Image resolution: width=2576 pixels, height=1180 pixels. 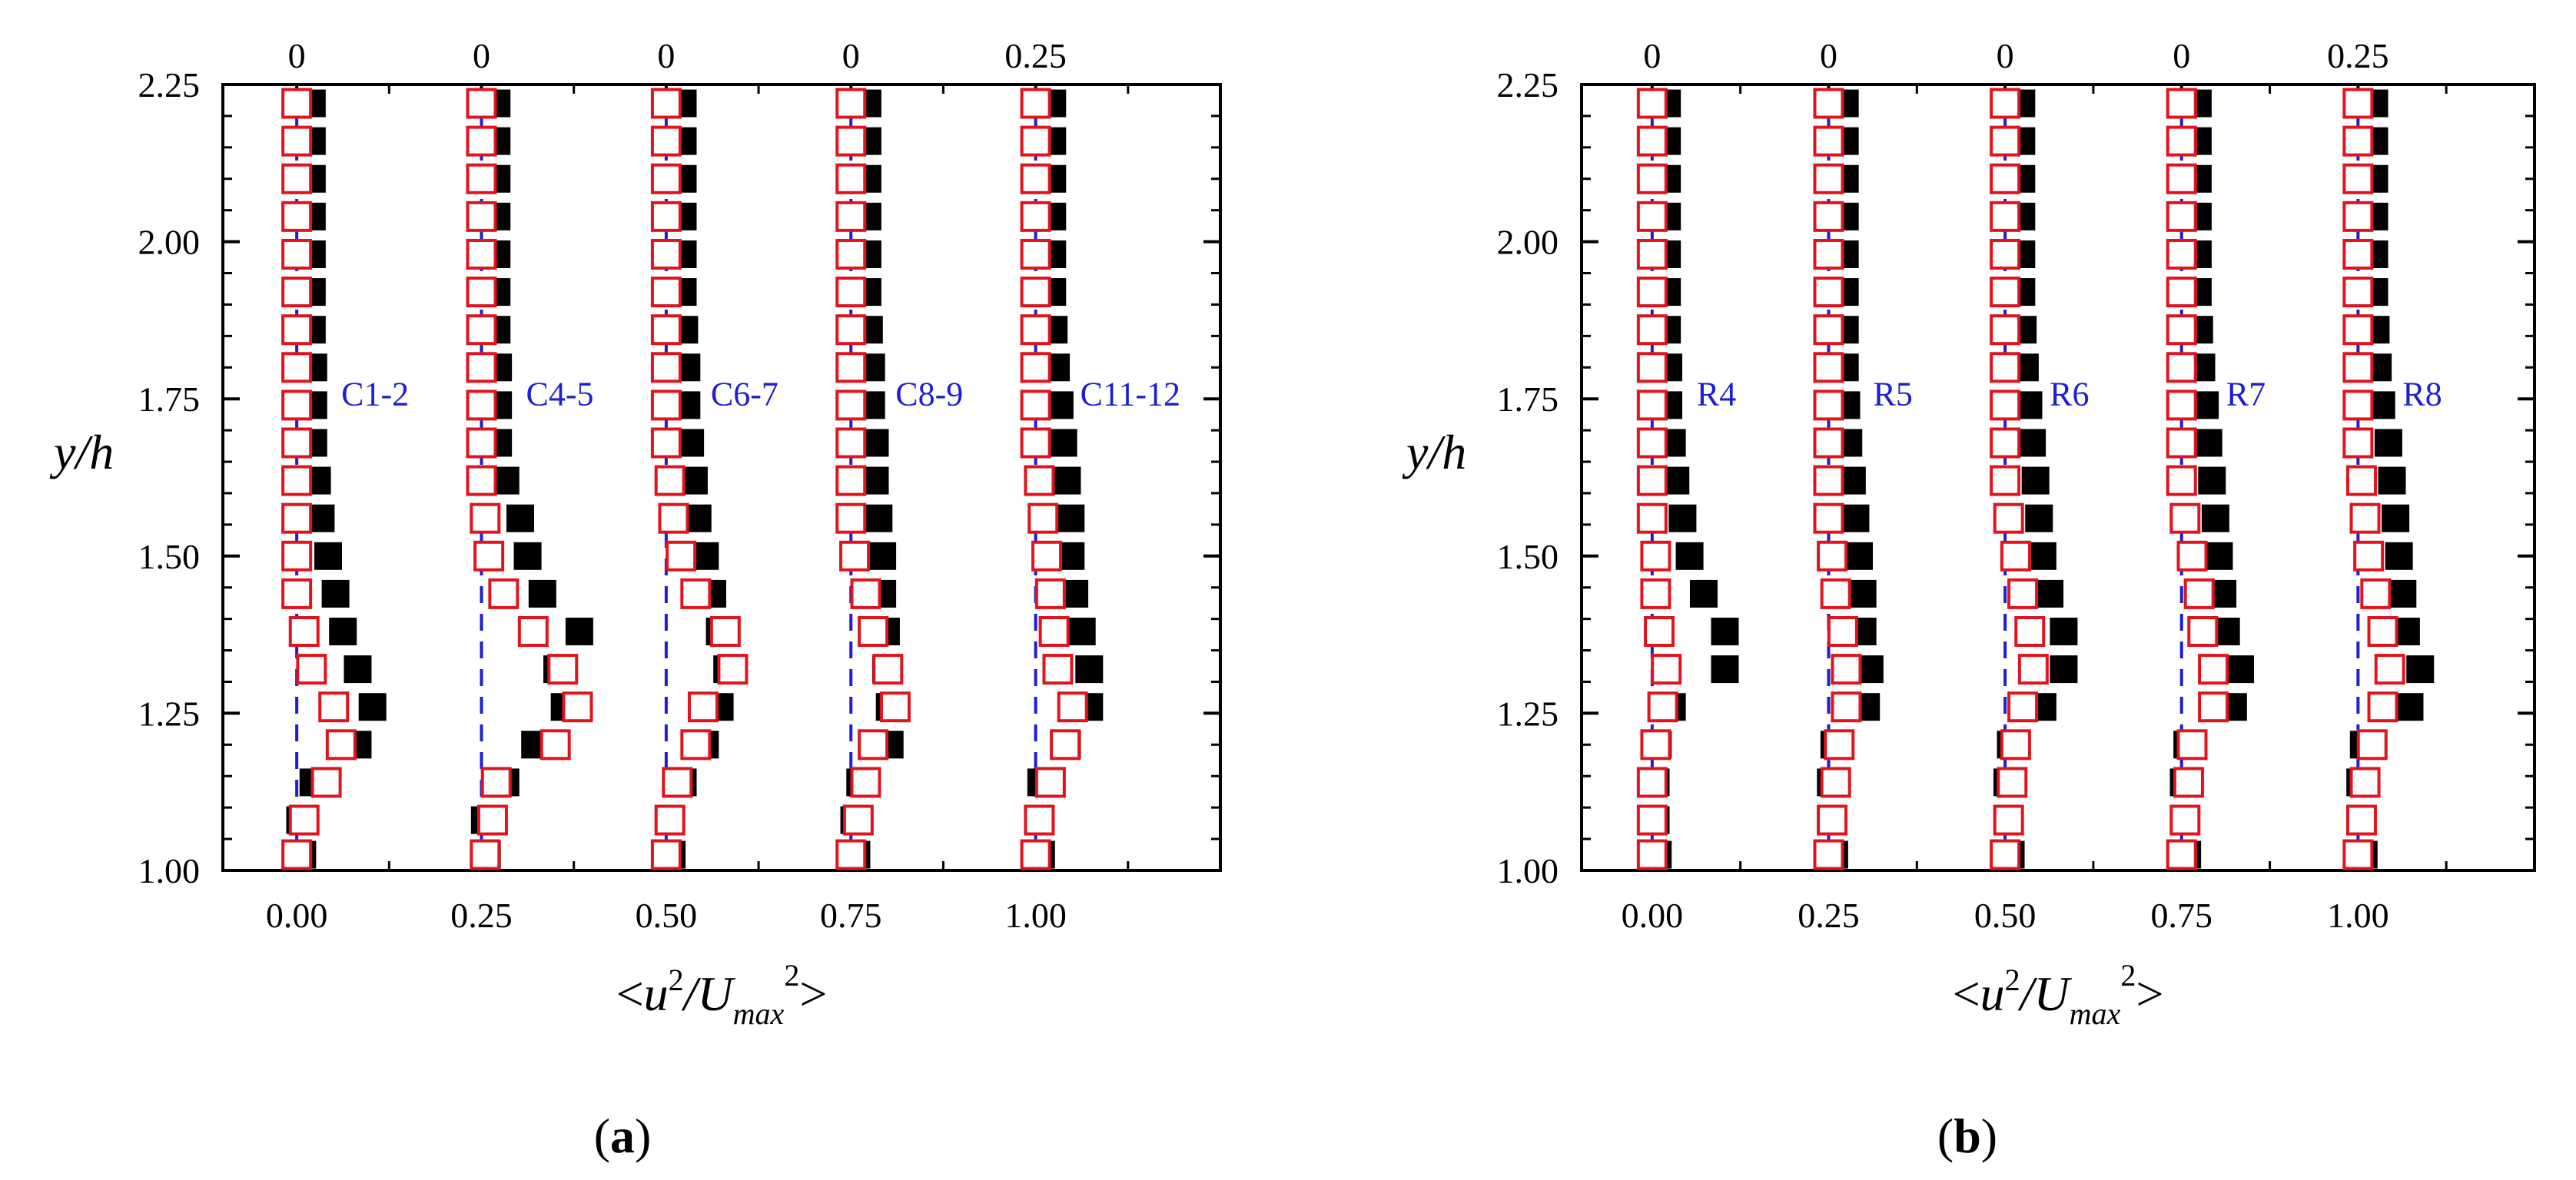 I want to click on x-tick-label: 0.00, so click(x=1653, y=915).